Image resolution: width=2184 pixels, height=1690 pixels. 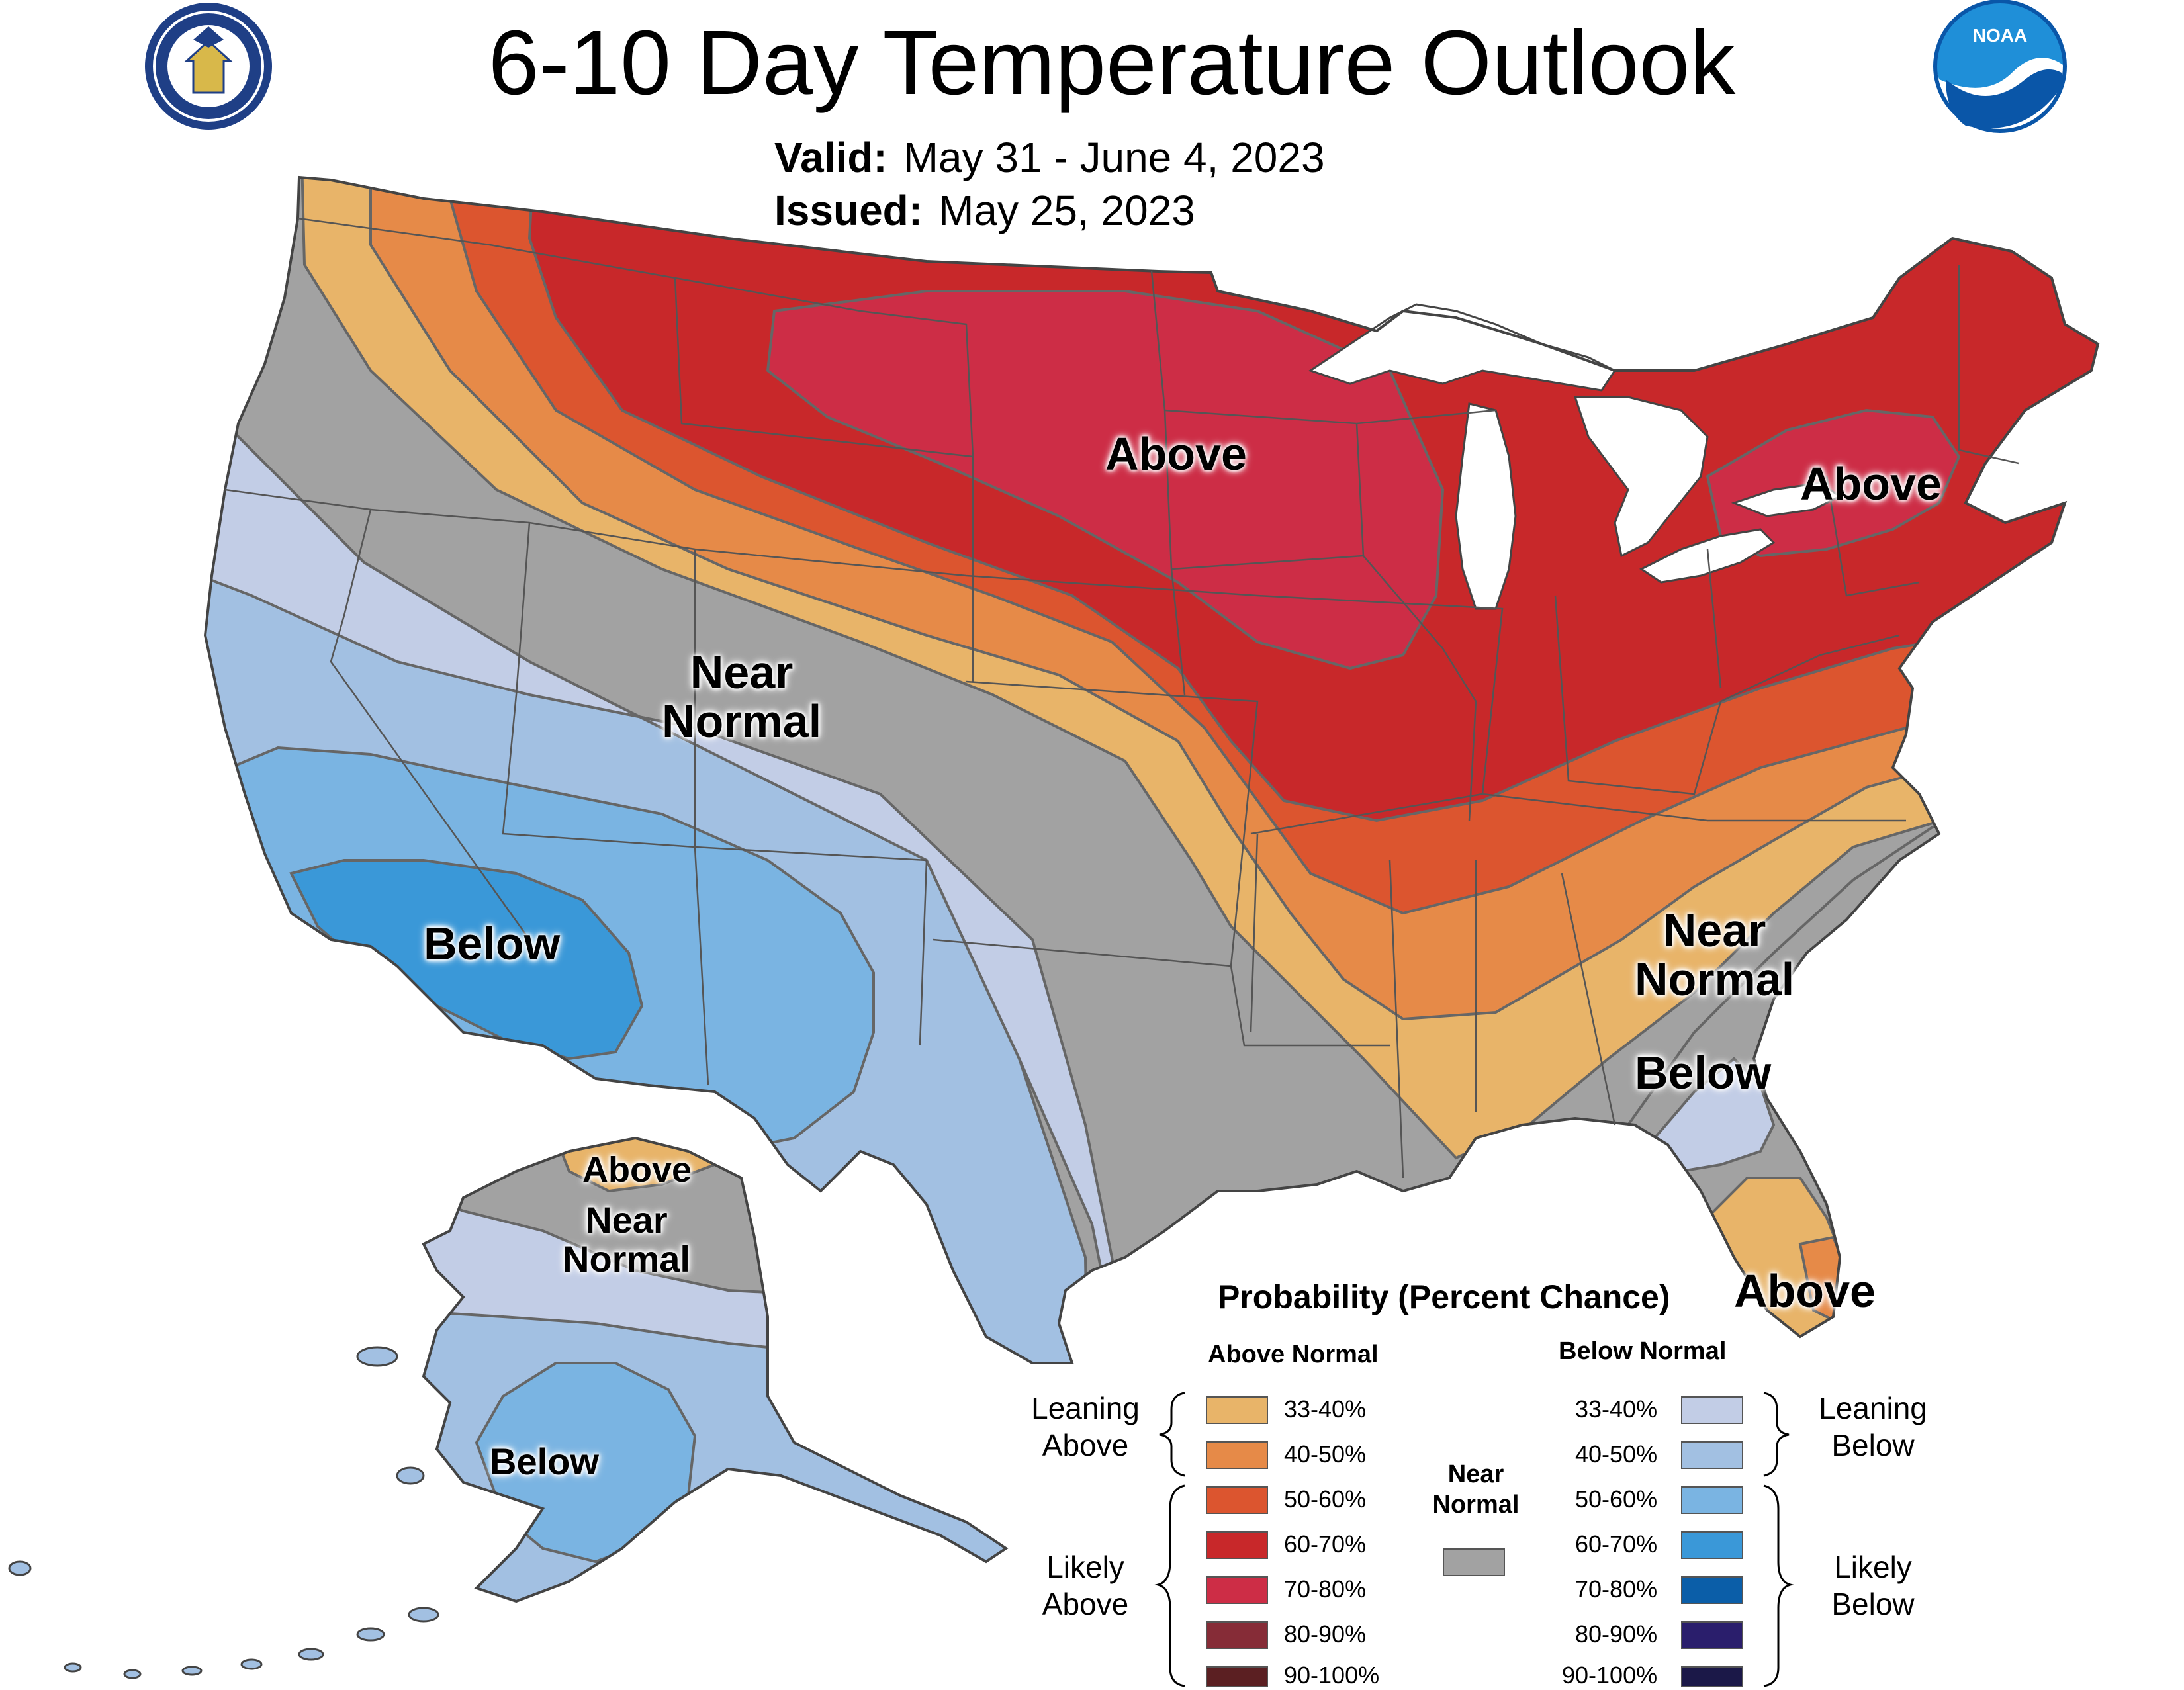 What do you see at coordinates (208, 66) in the screenshot?
I see `commerce-seal-logo` at bounding box center [208, 66].